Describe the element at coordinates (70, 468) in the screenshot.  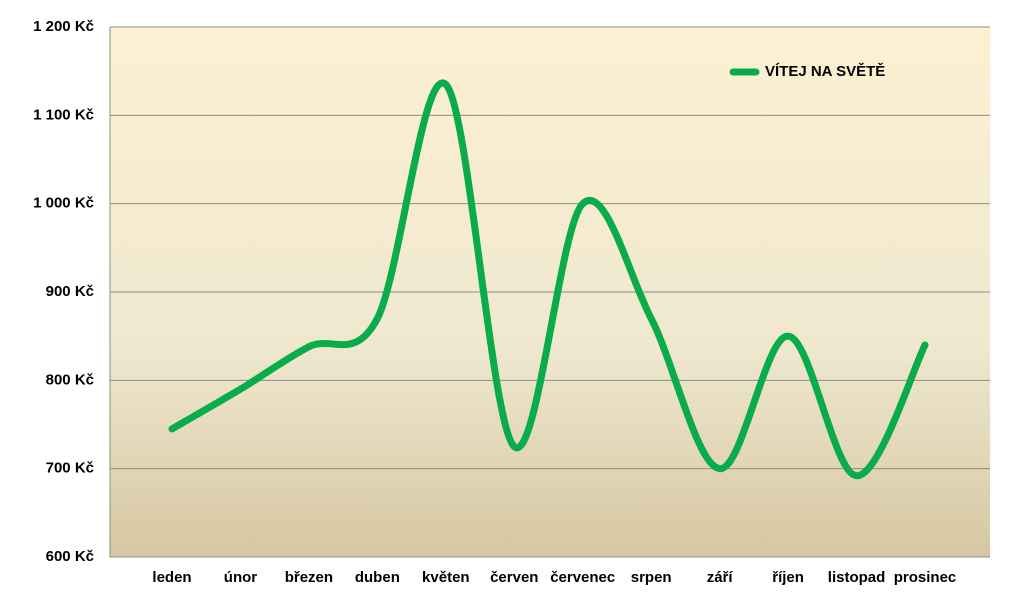
I see `y-tick-label: 700 Kč` at that location.